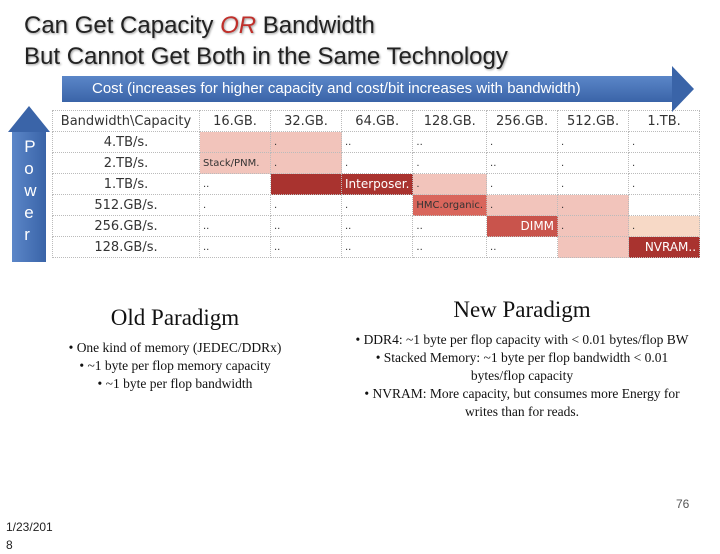 The image size is (720, 554). I want to click on table-cell: Interposer., so click(377, 184).